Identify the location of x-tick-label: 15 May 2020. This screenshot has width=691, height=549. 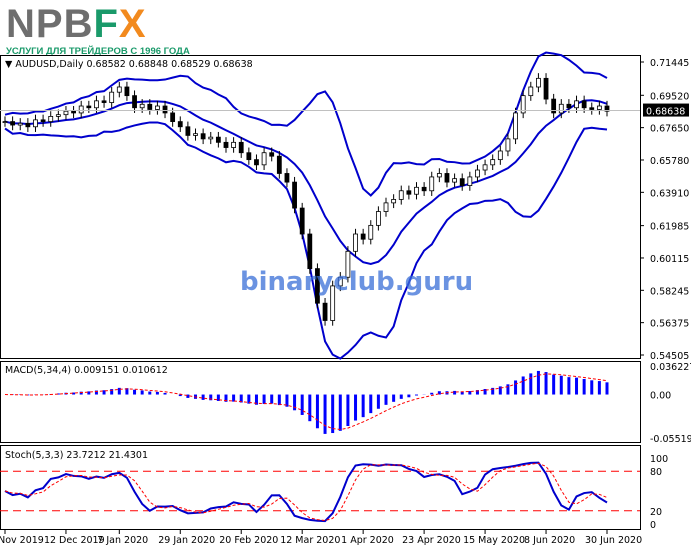
(494, 540).